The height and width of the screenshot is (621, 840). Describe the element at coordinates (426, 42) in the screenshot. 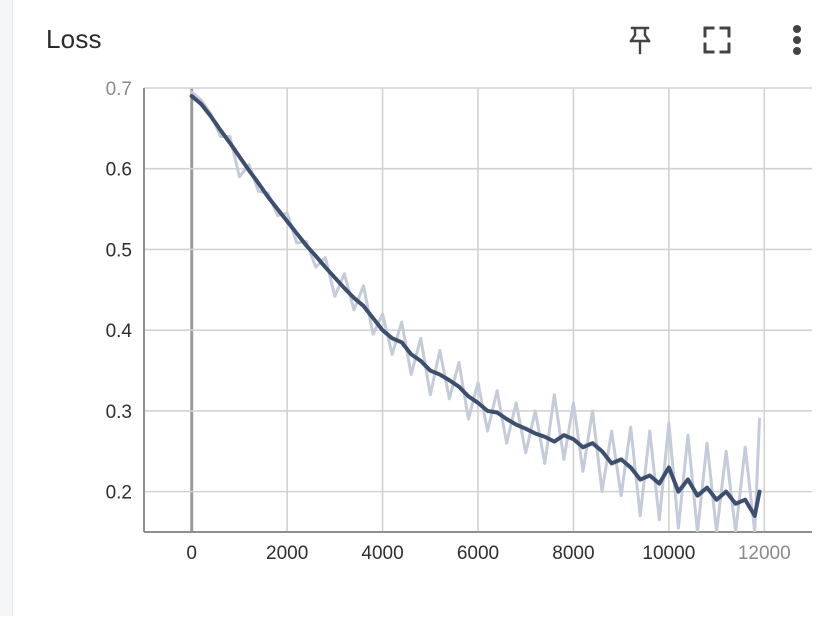

I see `card-header: Loss` at that location.